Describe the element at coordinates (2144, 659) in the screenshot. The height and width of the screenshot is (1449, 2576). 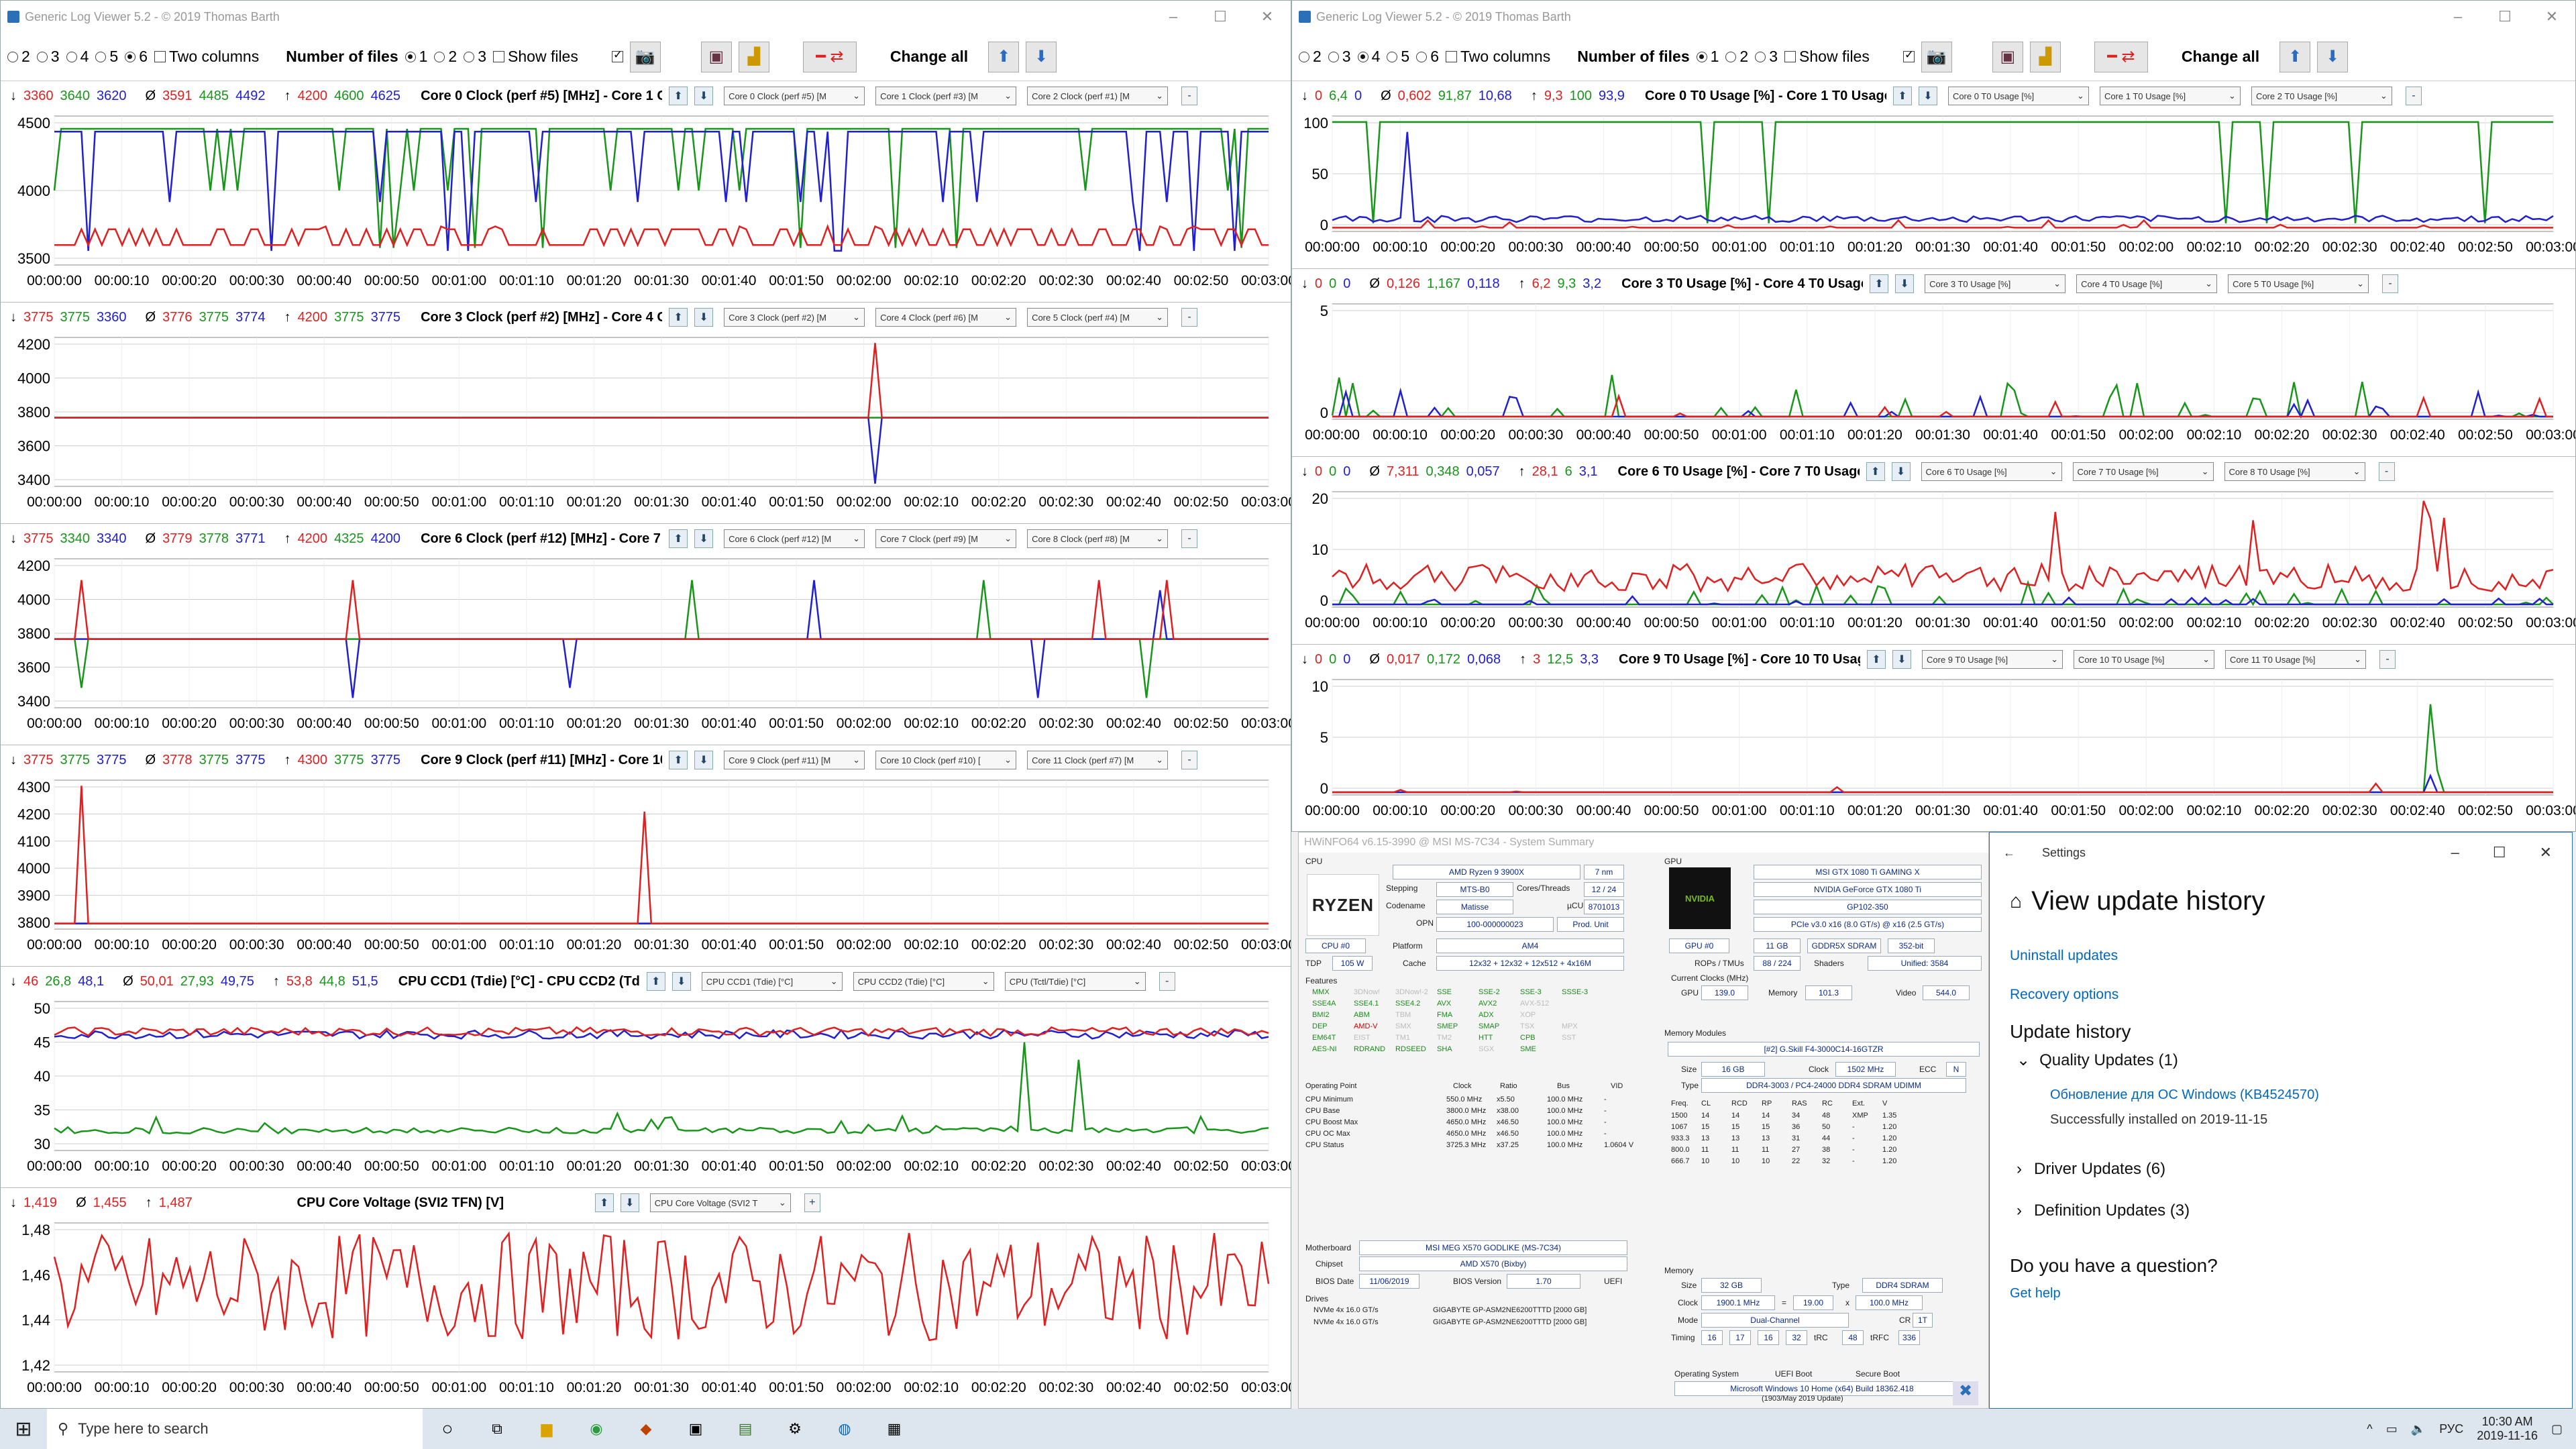
I see `series-select: Core 10 T0 Usage [%] ⌄` at that location.